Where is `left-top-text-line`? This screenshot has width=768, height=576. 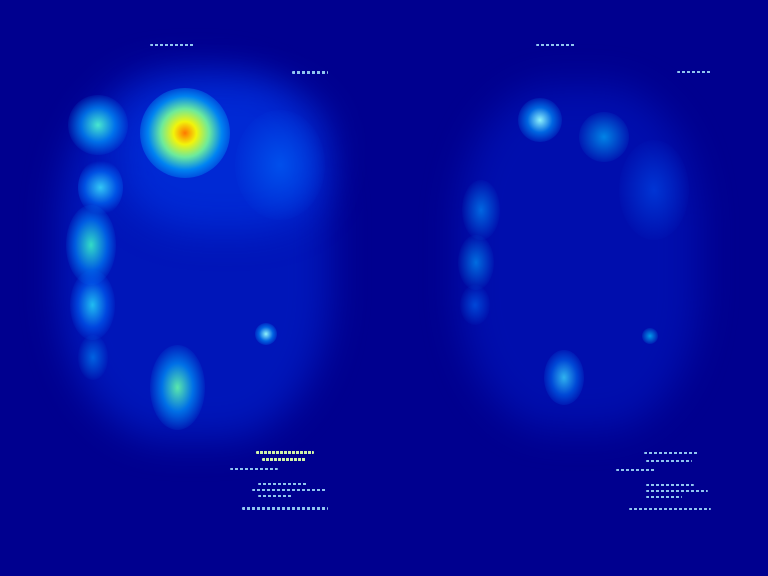
left-top-text-line is located at coordinates (172, 45).